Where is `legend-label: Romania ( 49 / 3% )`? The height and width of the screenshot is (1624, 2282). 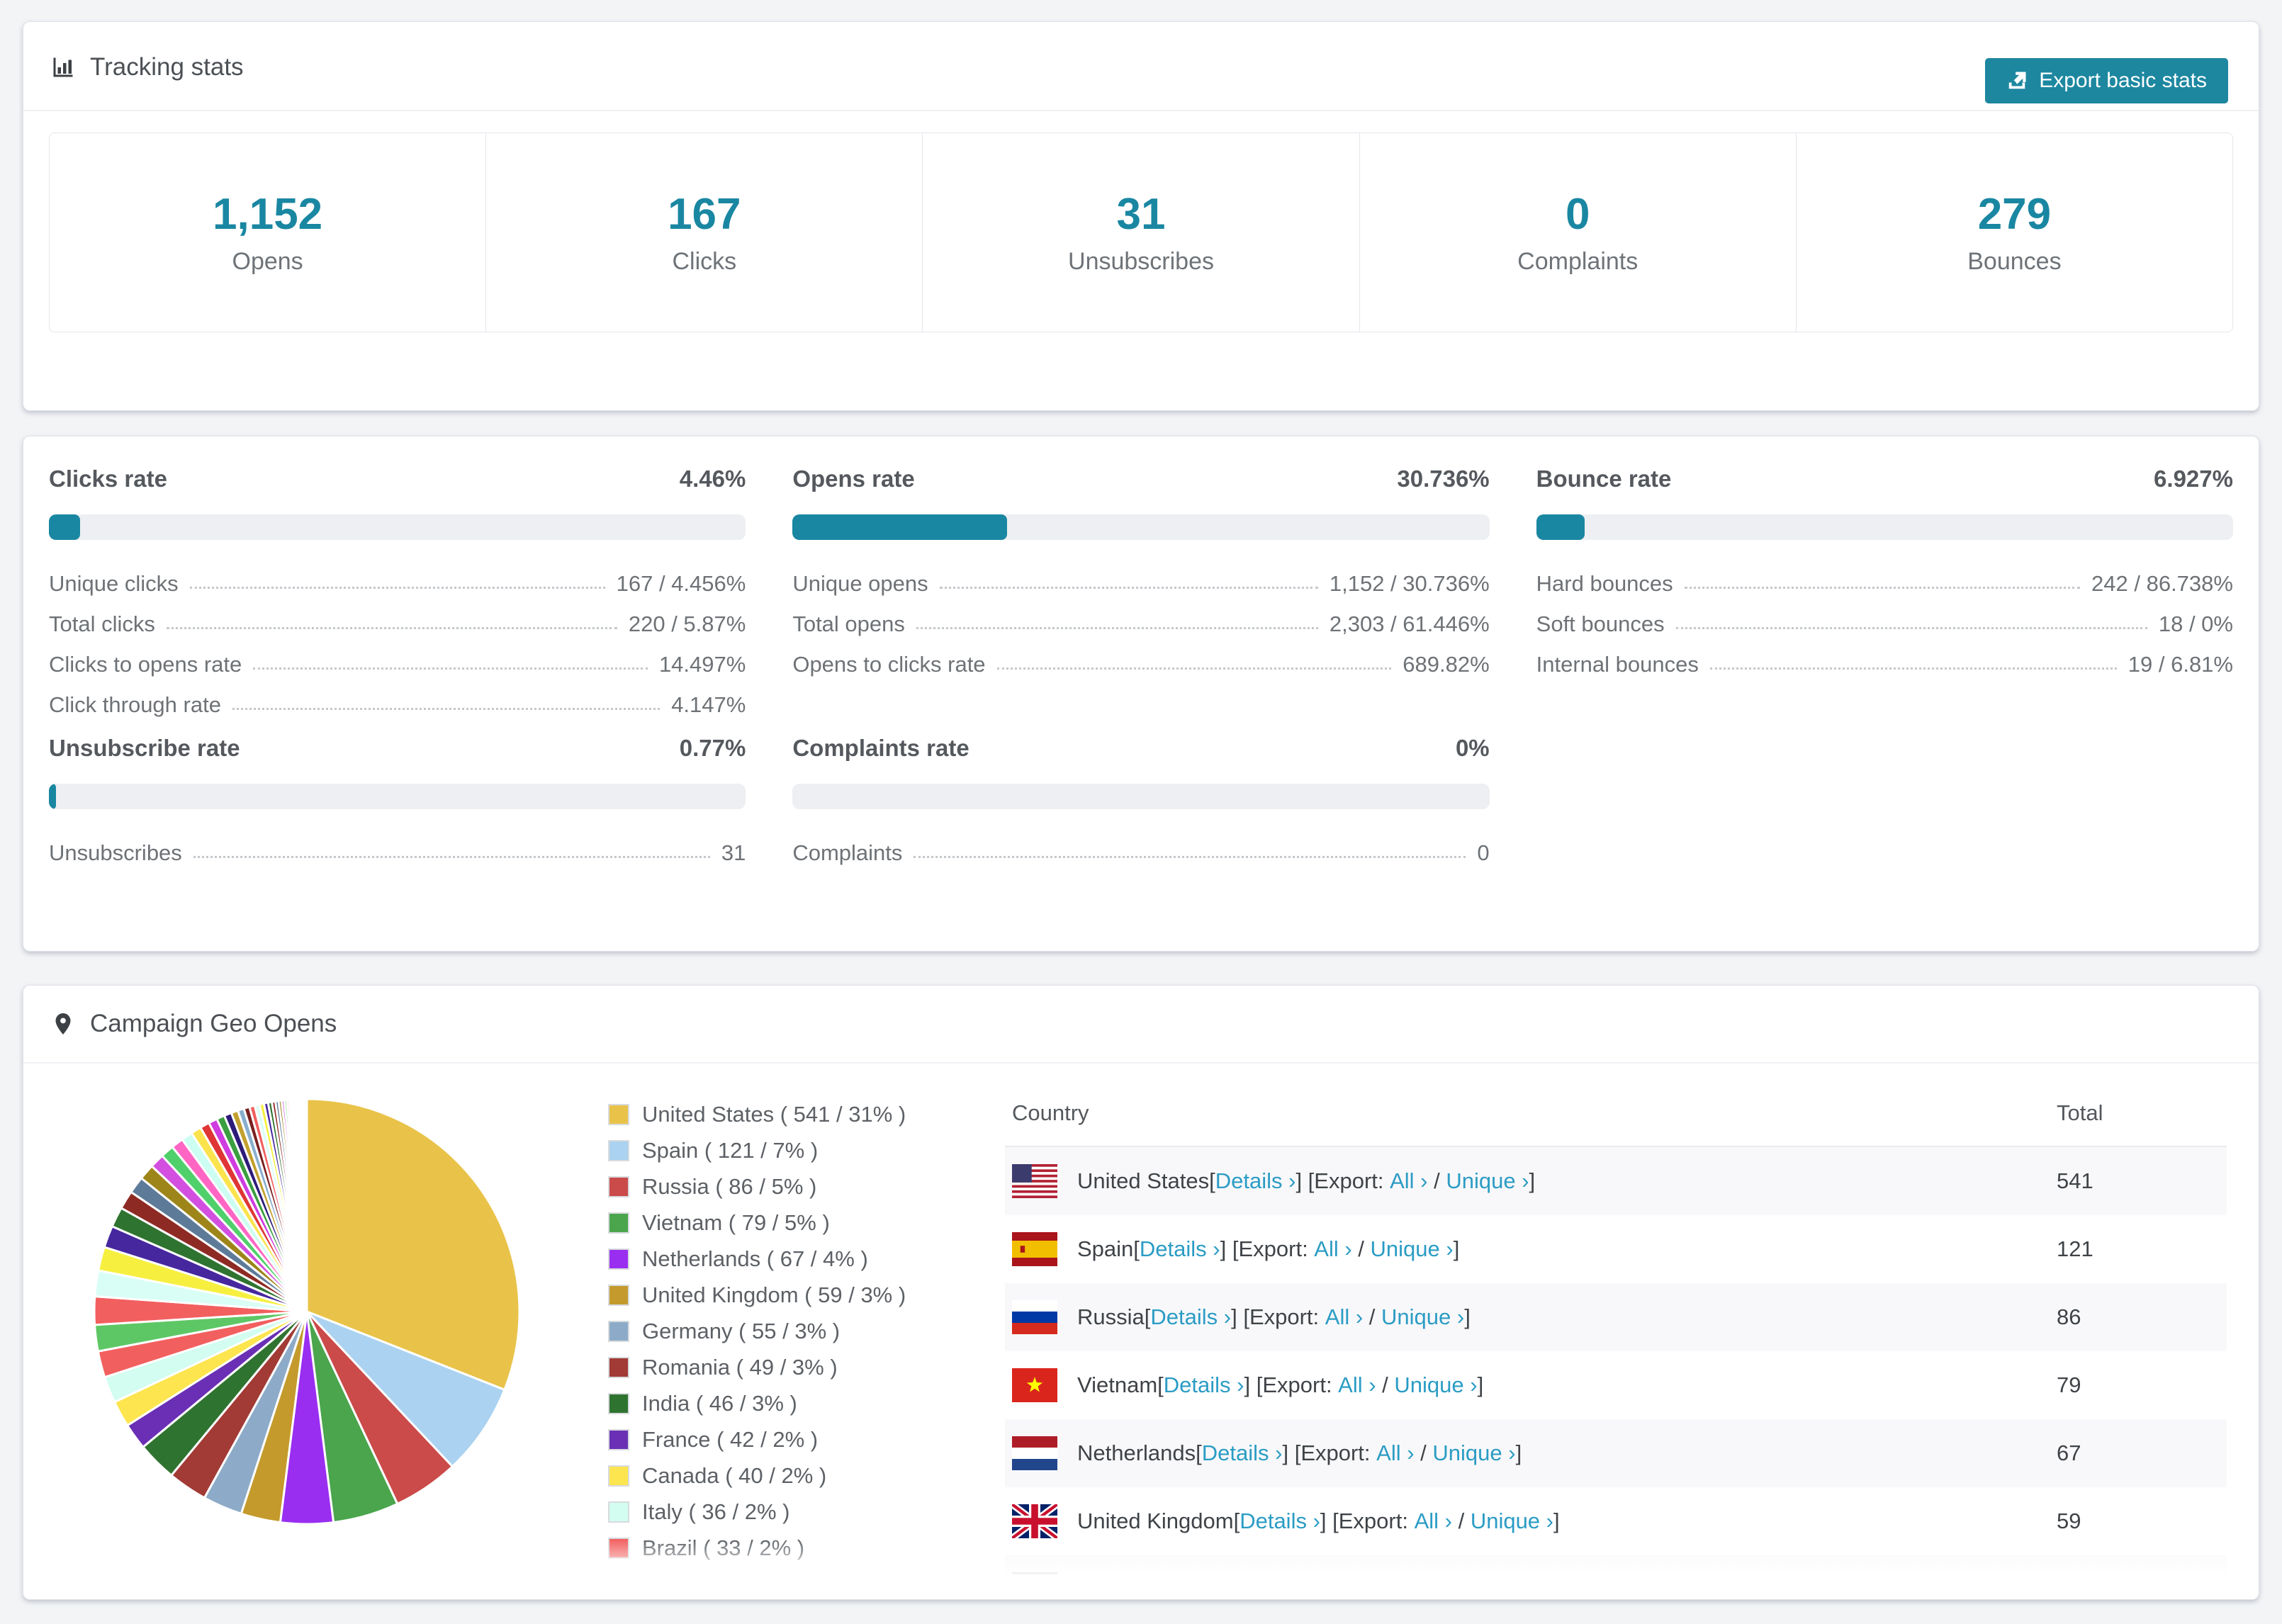 legend-label: Romania ( 49 / 3% ) is located at coordinates (740, 1367).